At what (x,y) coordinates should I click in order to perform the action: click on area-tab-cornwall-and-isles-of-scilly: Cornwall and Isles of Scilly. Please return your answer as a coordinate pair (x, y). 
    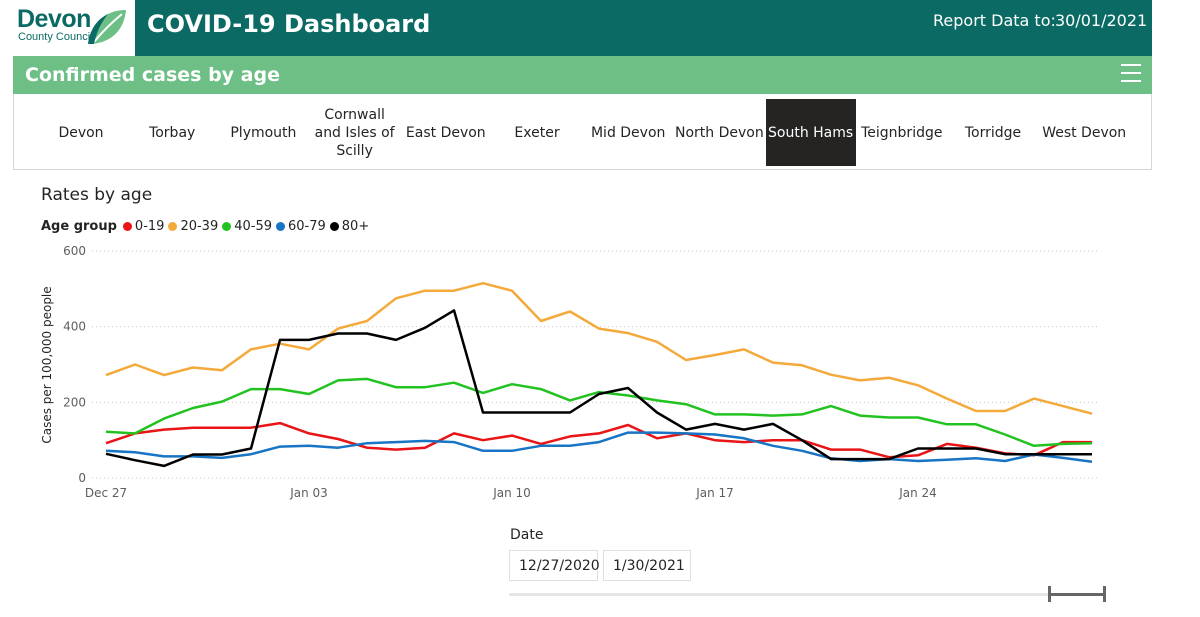
    Looking at the image, I should click on (354, 132).